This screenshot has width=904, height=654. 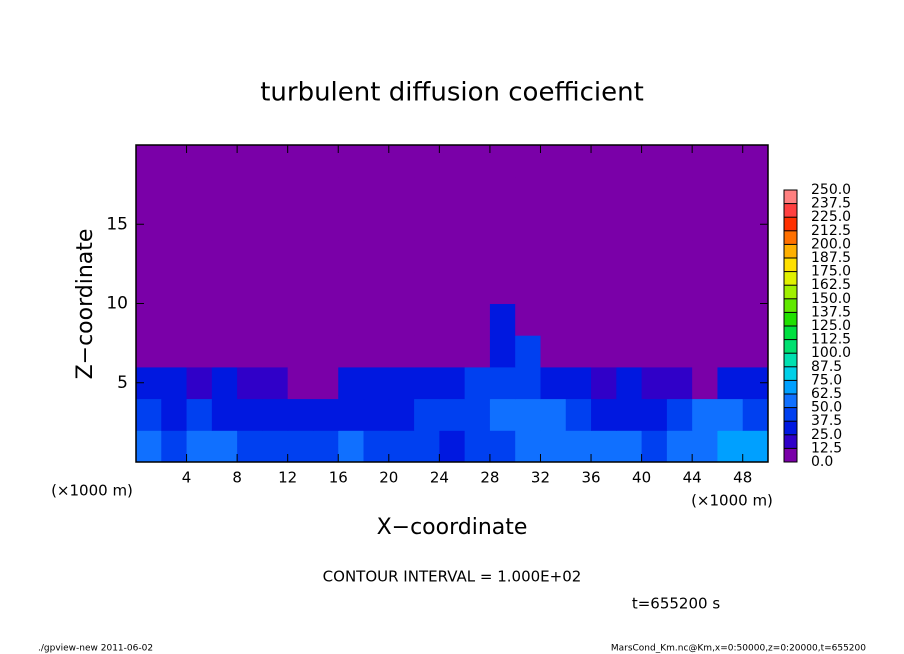 What do you see at coordinates (831, 299) in the screenshot?
I see `colorbar-label: 150.0` at bounding box center [831, 299].